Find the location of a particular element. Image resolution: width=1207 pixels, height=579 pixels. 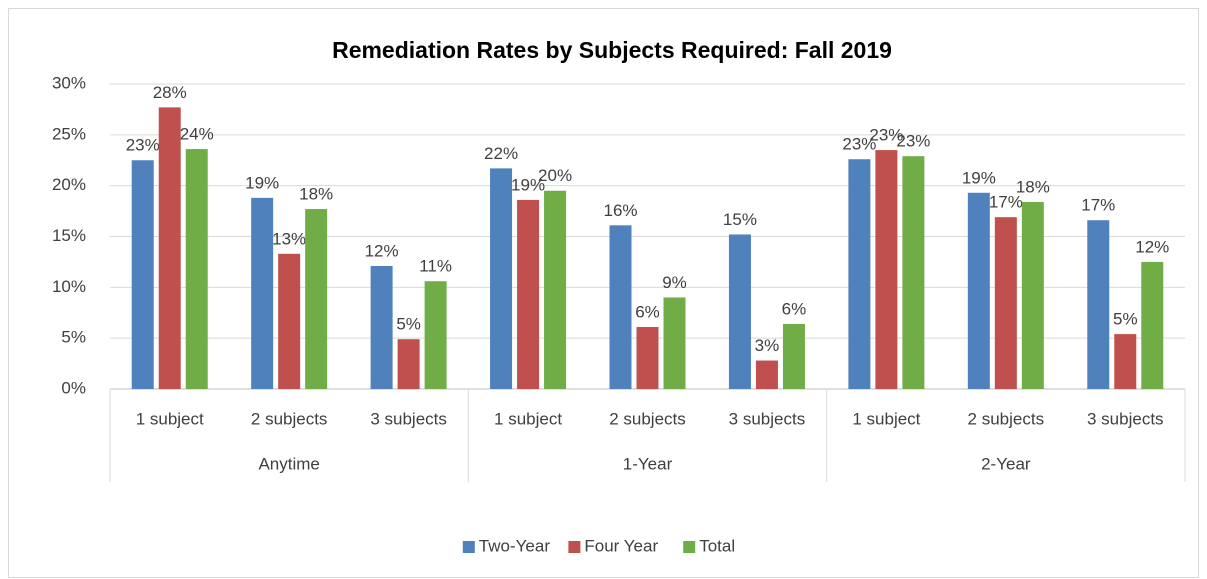

y-tick-label: 0% is located at coordinates (73, 387).